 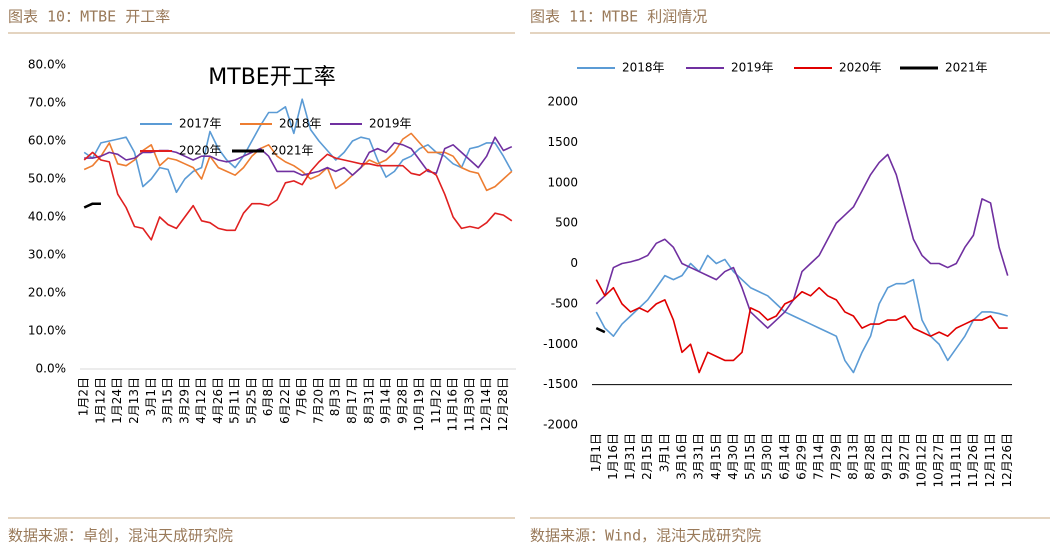 I want to click on x-tick-label: 6月29日, so click(x=802, y=456).